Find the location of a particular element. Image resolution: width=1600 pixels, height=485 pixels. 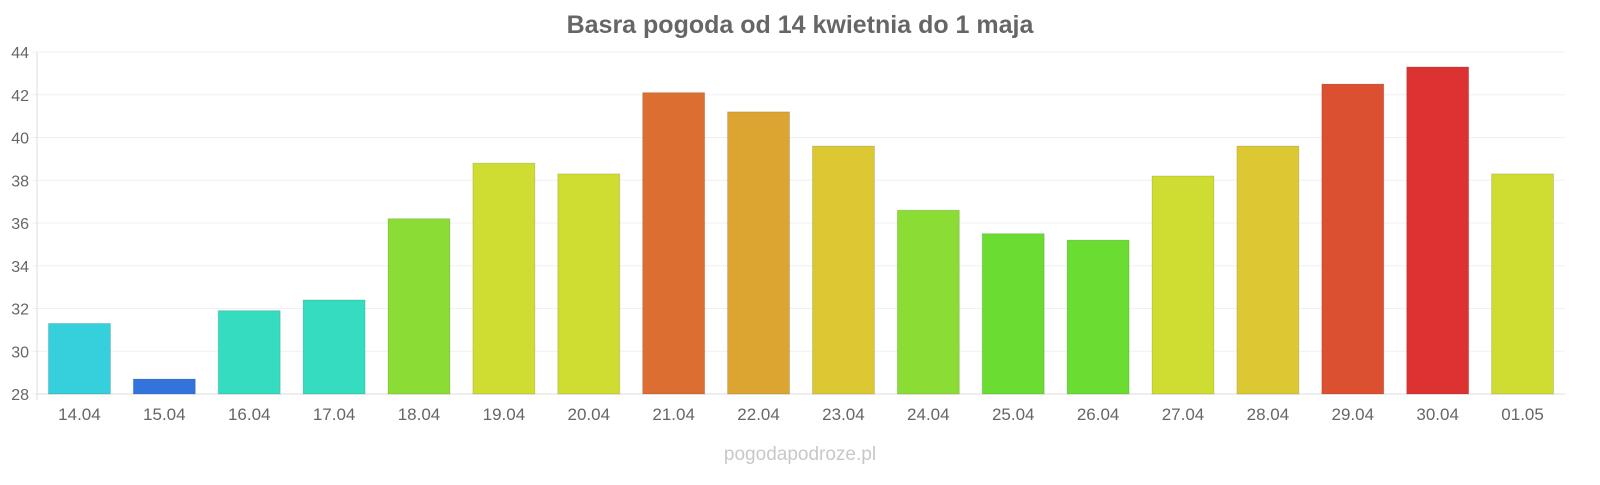

x-tick-label: 15.04 is located at coordinates (164, 414).